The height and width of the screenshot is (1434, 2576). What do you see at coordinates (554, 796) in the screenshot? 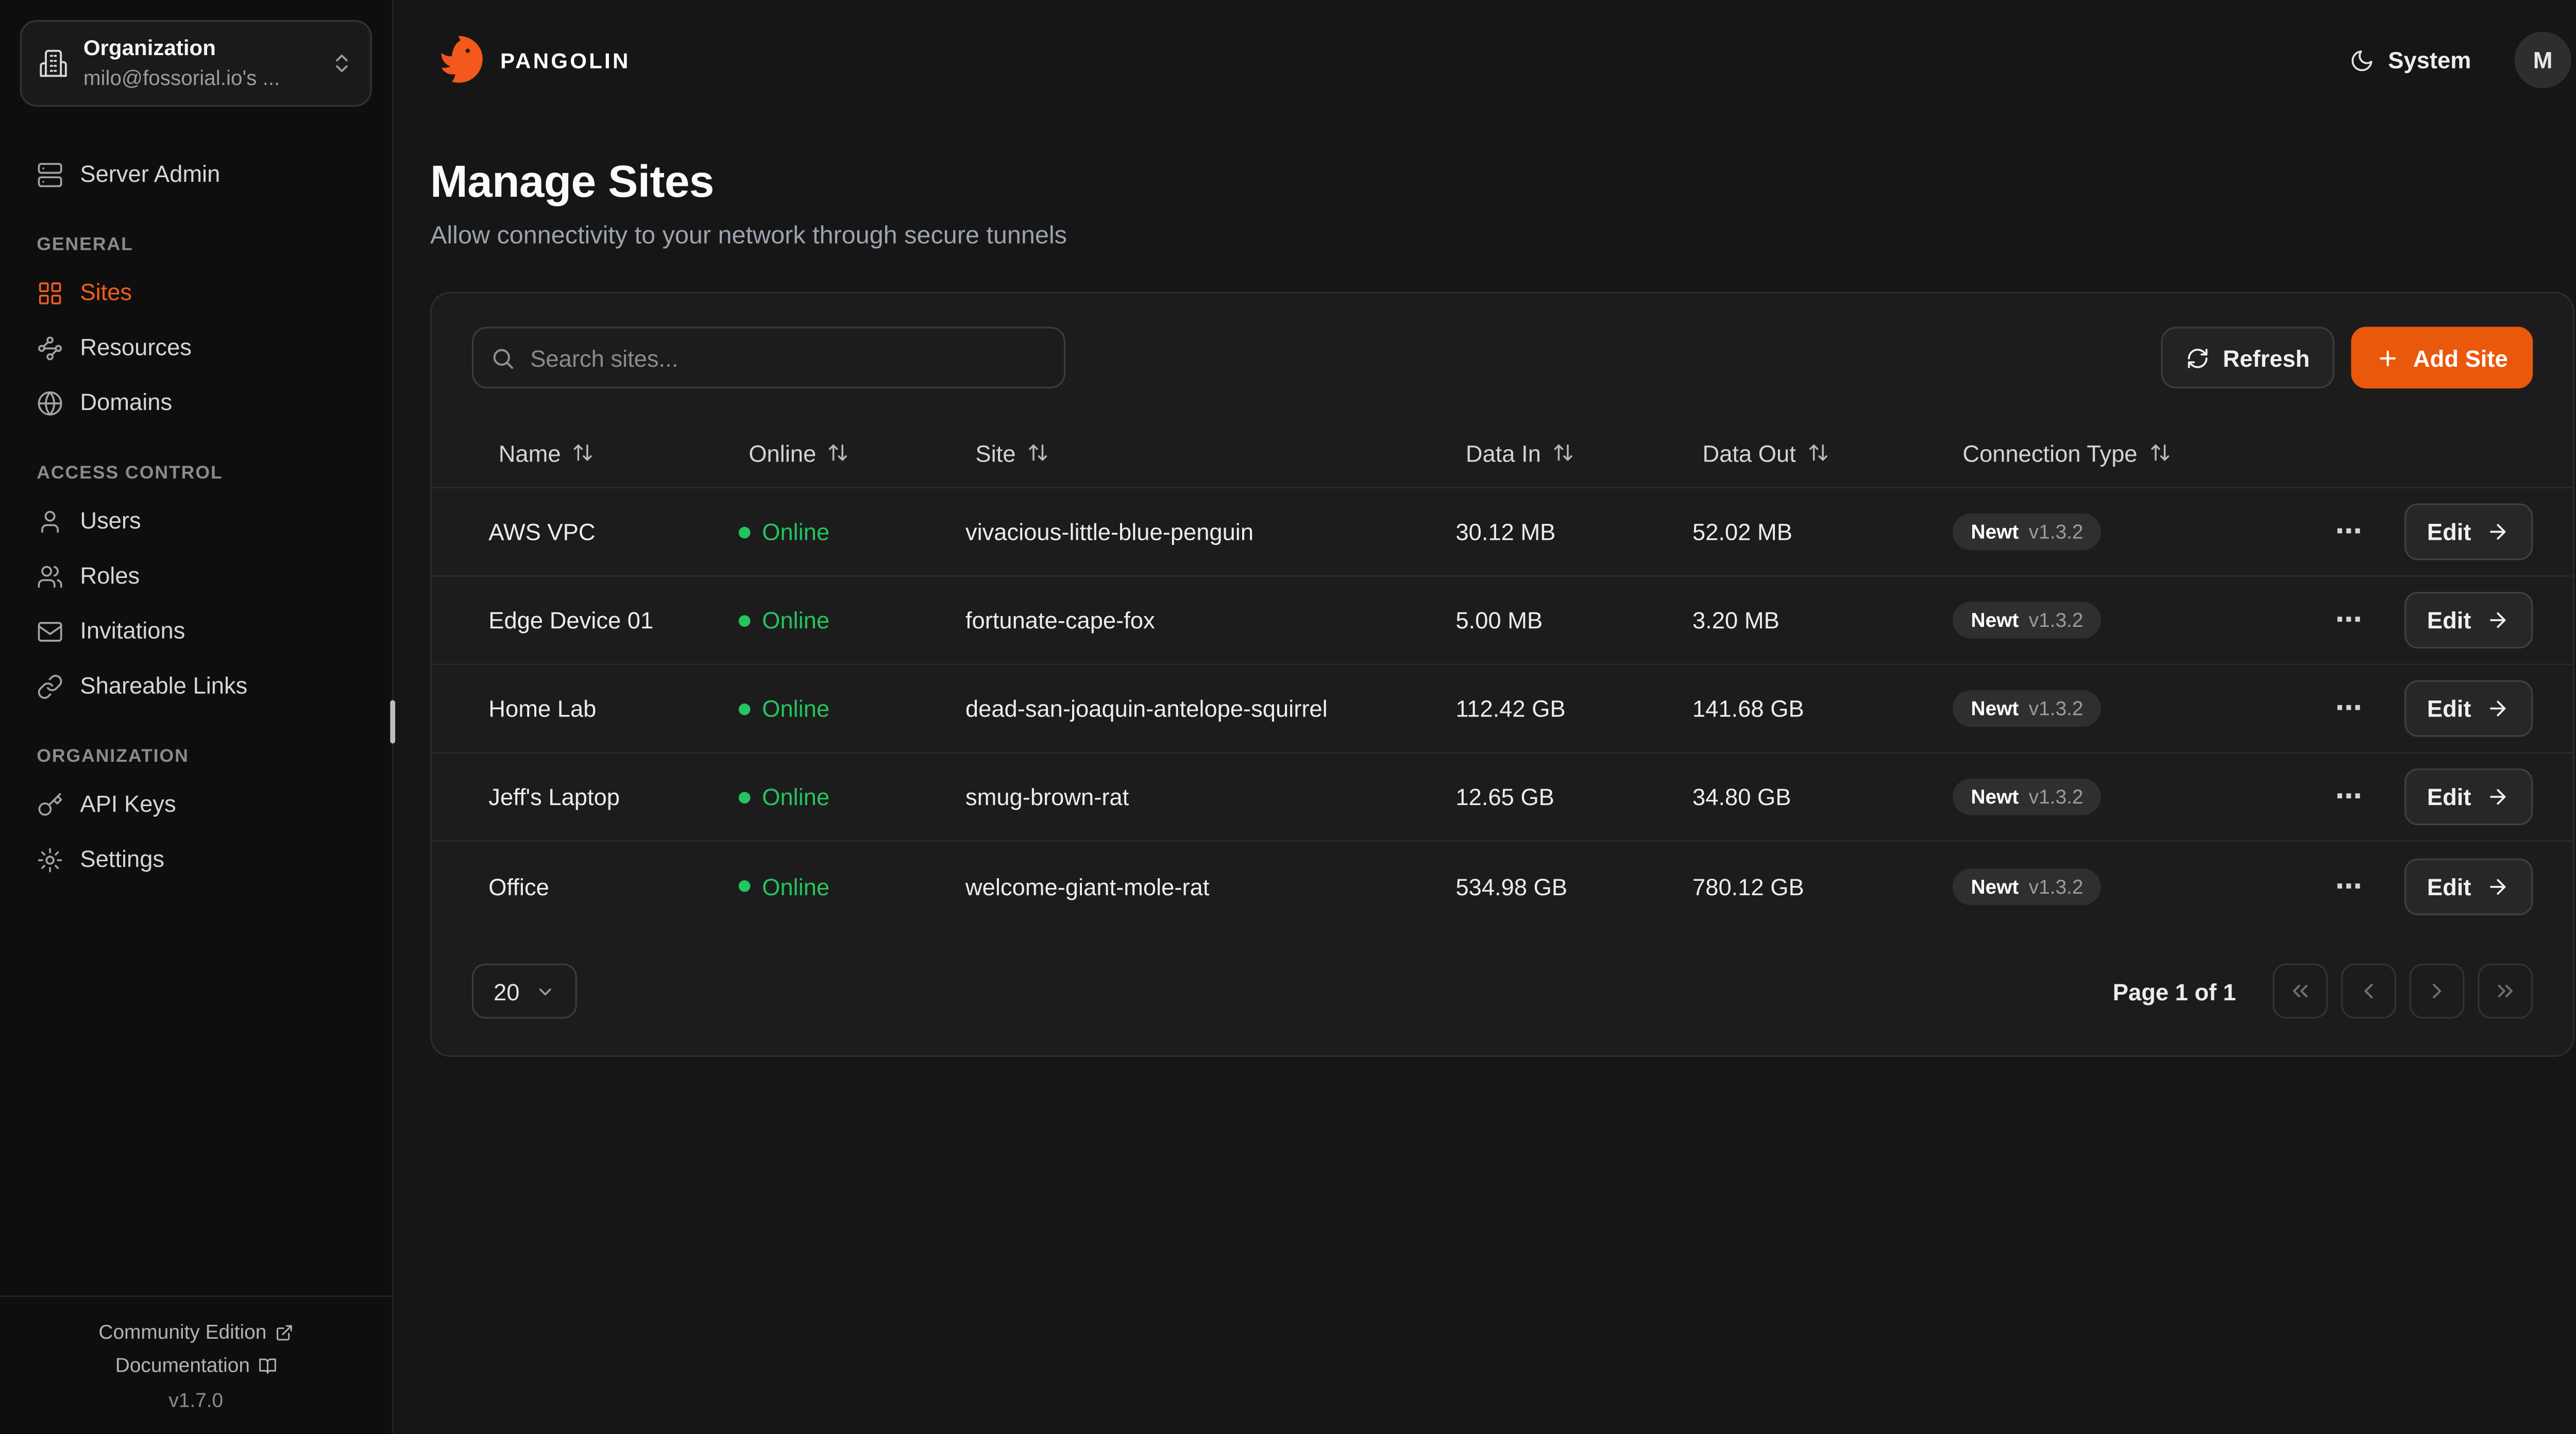
I see `cell-name: Jeff's Laptop` at bounding box center [554, 796].